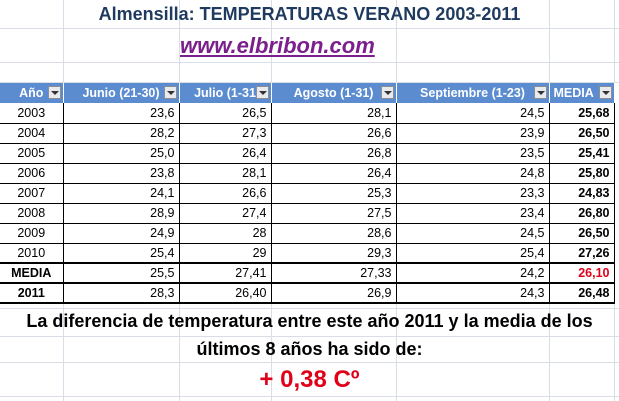  I want to click on table-cell: 2010, so click(32, 253).